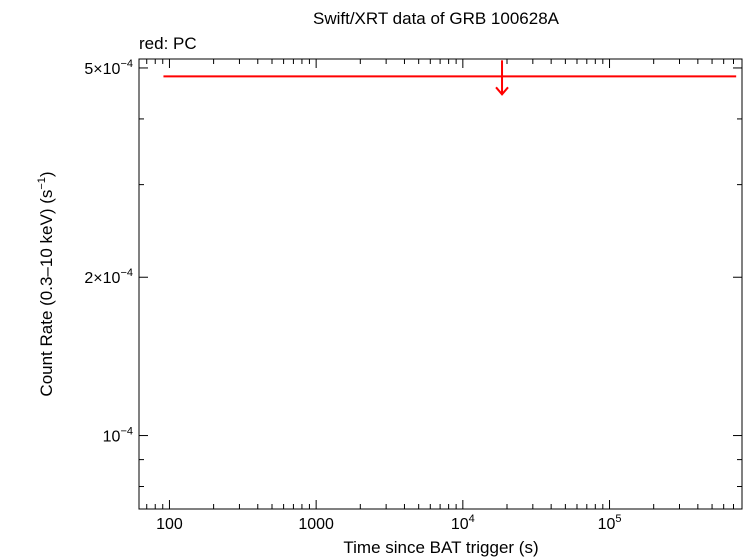  I want to click on series-pc, so click(450, 78).